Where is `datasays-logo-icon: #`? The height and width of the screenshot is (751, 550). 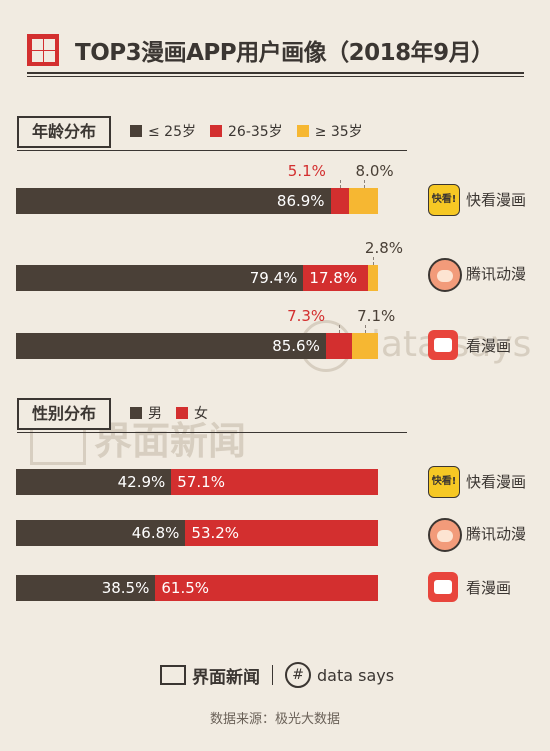 datasays-logo-icon: # is located at coordinates (298, 675).